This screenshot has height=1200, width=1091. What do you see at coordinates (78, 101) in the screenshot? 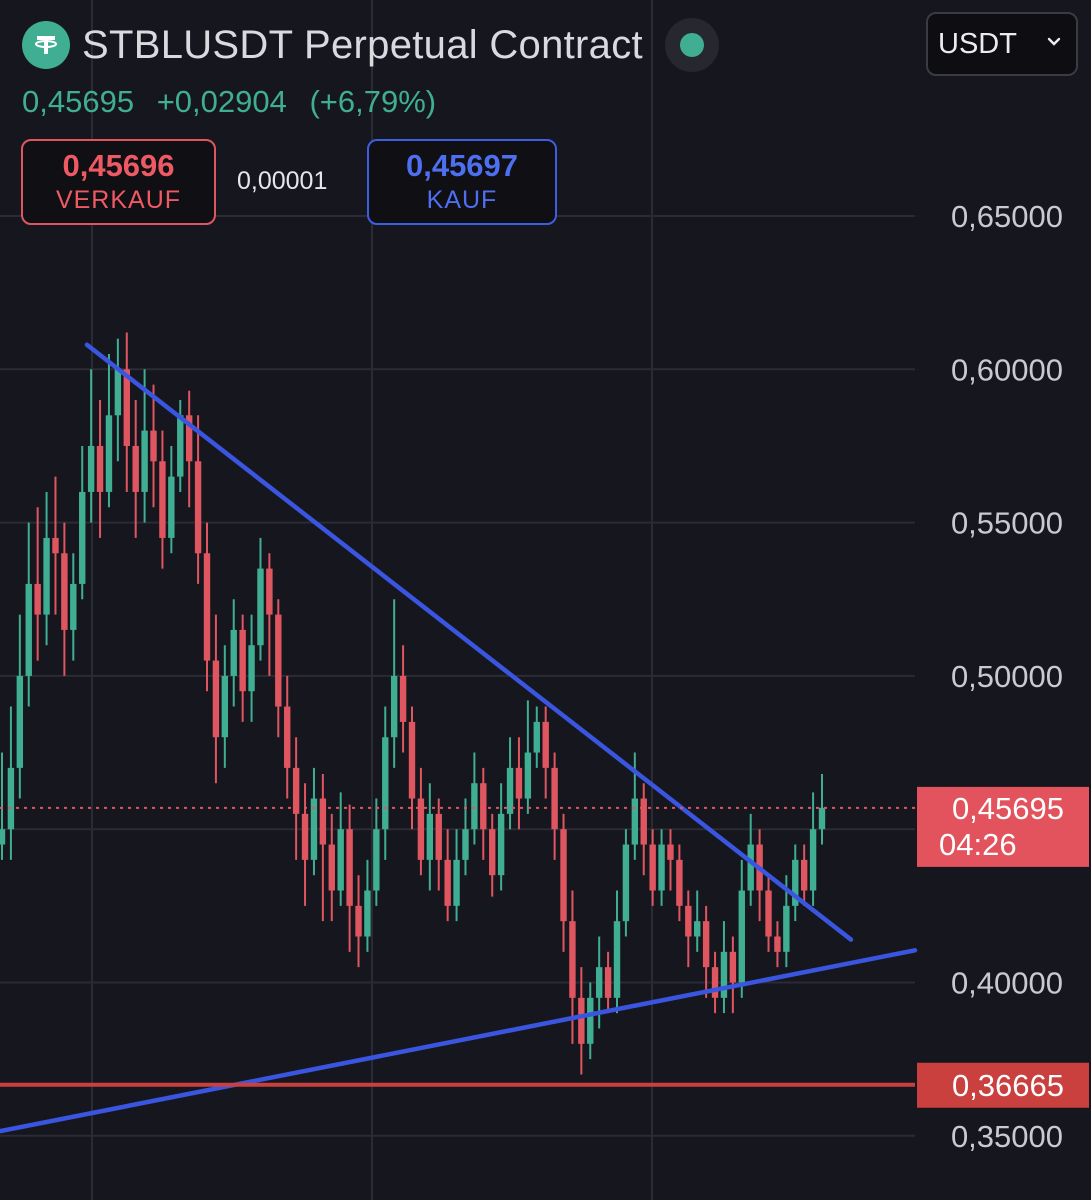
I see `last-price: 0,45695` at bounding box center [78, 101].